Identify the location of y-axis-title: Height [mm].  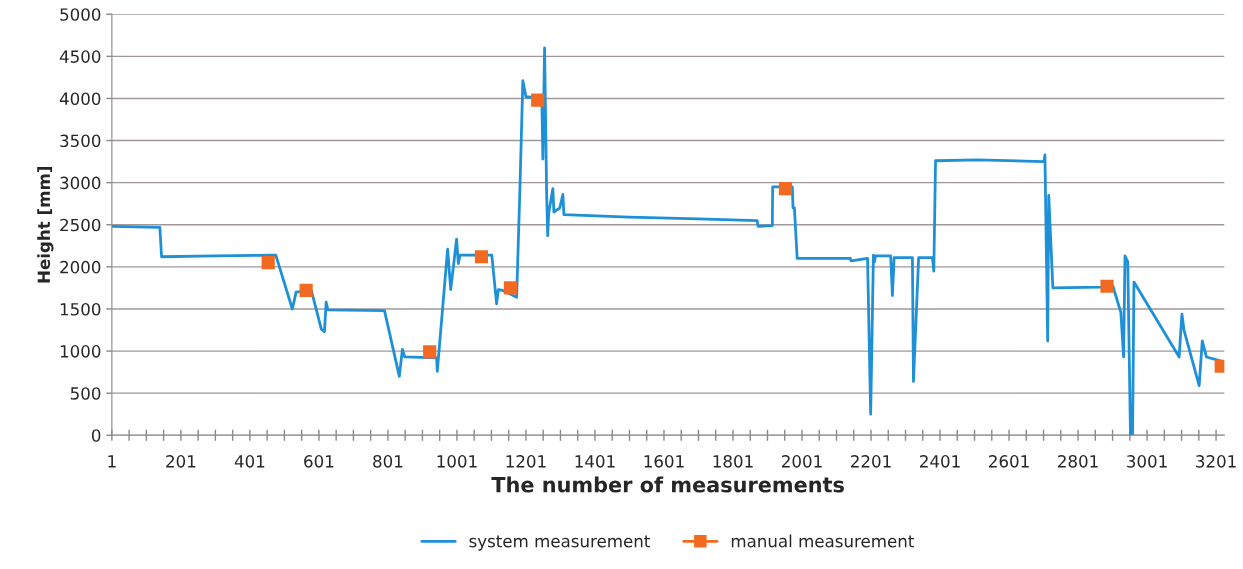
(45, 224).